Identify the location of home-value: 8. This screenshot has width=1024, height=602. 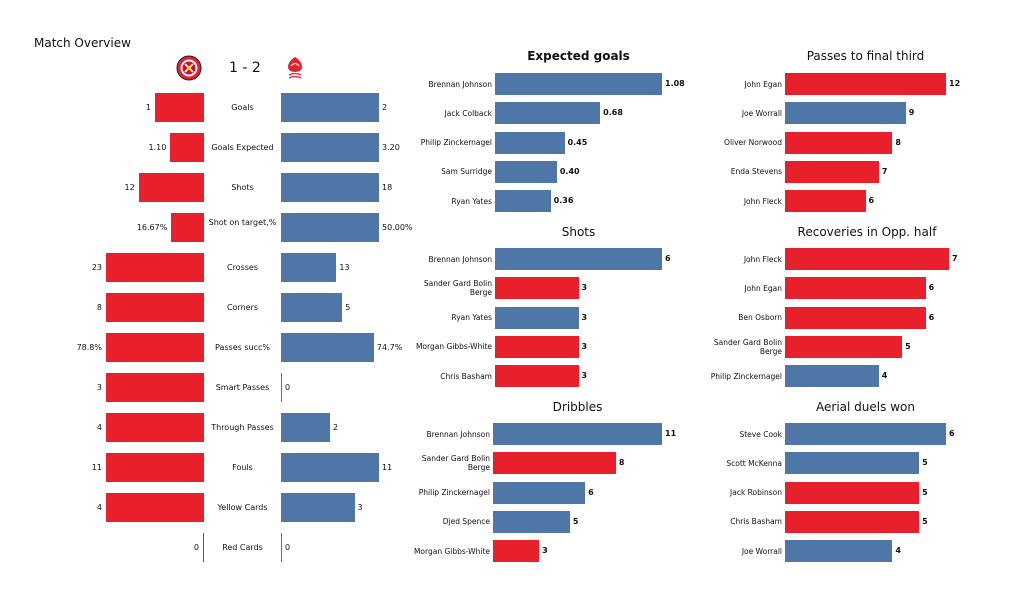
(99, 307).